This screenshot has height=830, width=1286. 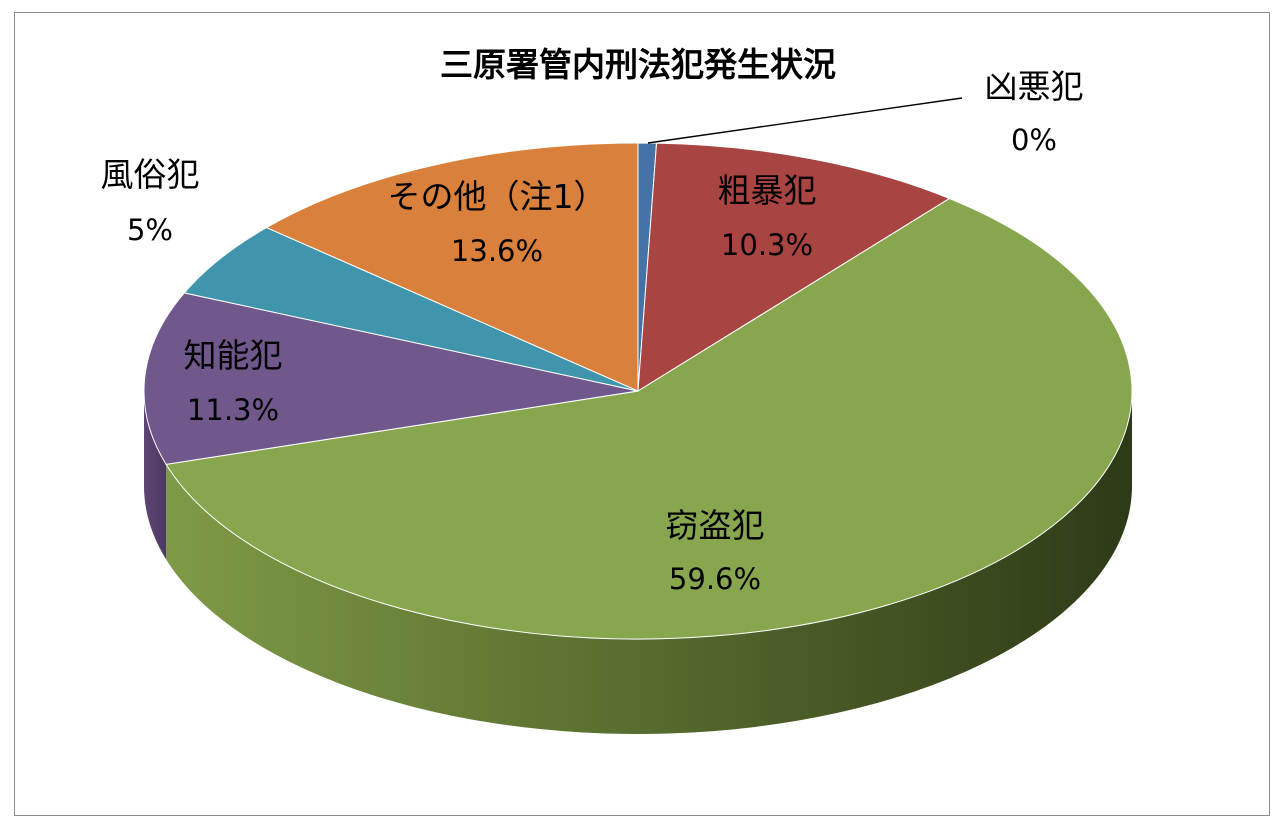 I want to click on slice-sonota, so click(x=452, y=267).